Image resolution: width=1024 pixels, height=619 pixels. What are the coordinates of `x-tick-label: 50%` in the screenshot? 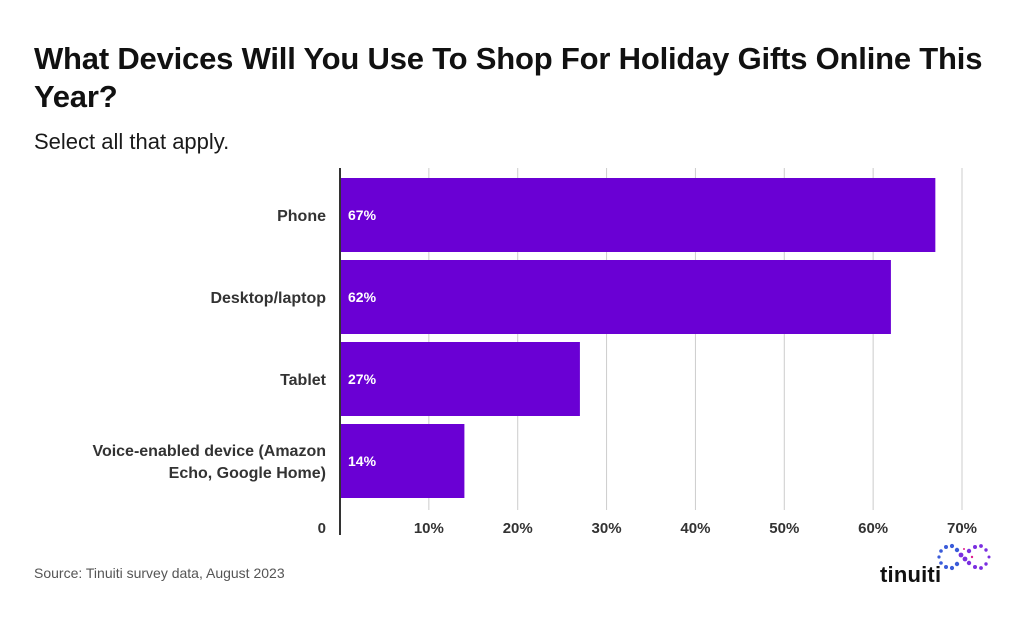 It's located at (784, 528).